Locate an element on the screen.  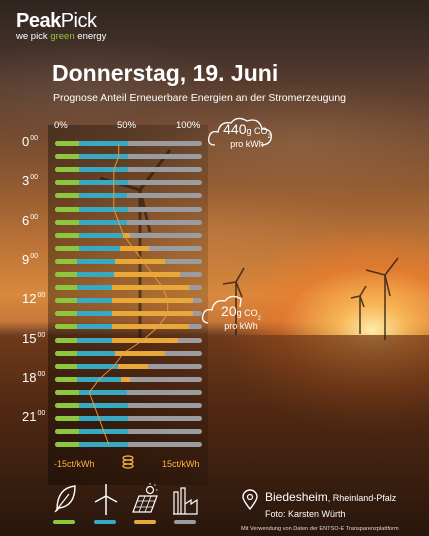
legend-biomass-line is located at coordinates (64, 522).